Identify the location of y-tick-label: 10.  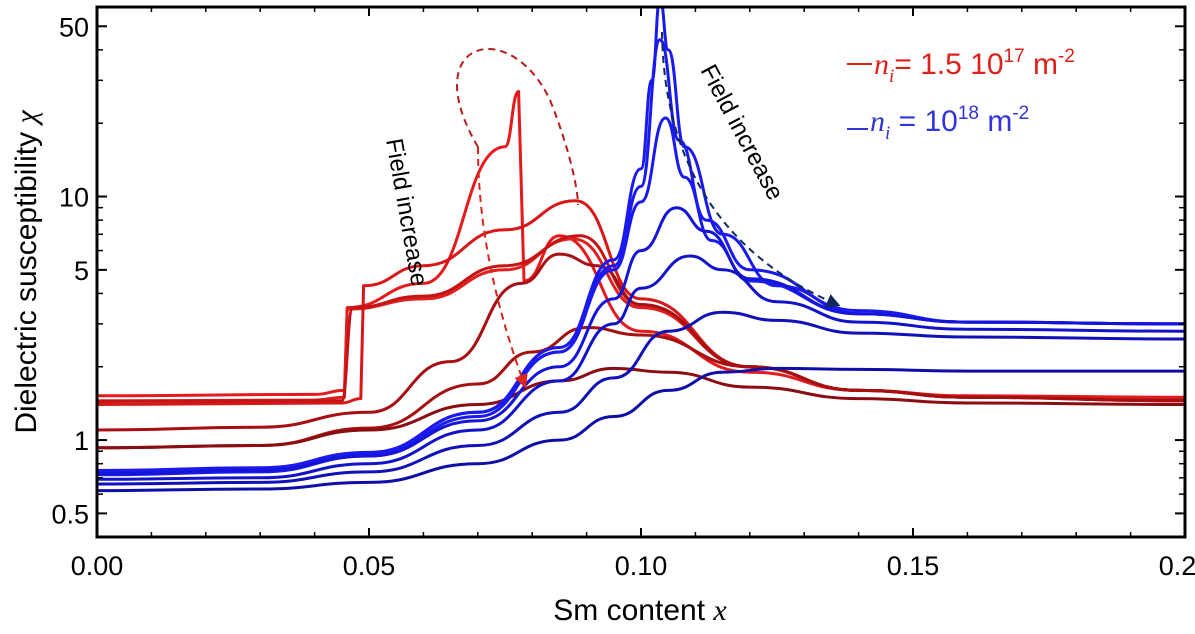
(74, 198).